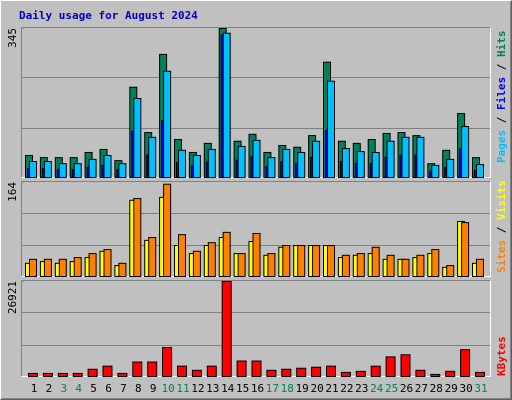 This screenshot has height=400, width=512. I want to click on x-tick-label: 22, so click(346, 388).